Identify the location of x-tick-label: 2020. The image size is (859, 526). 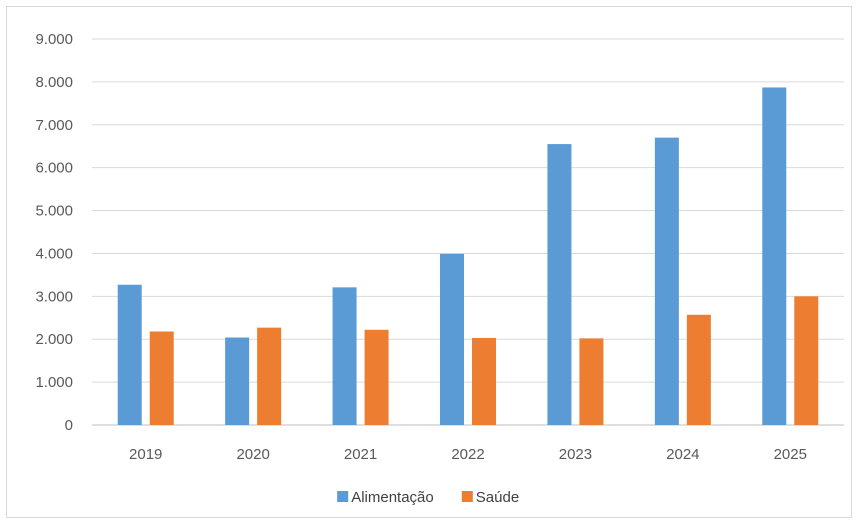
(252, 454).